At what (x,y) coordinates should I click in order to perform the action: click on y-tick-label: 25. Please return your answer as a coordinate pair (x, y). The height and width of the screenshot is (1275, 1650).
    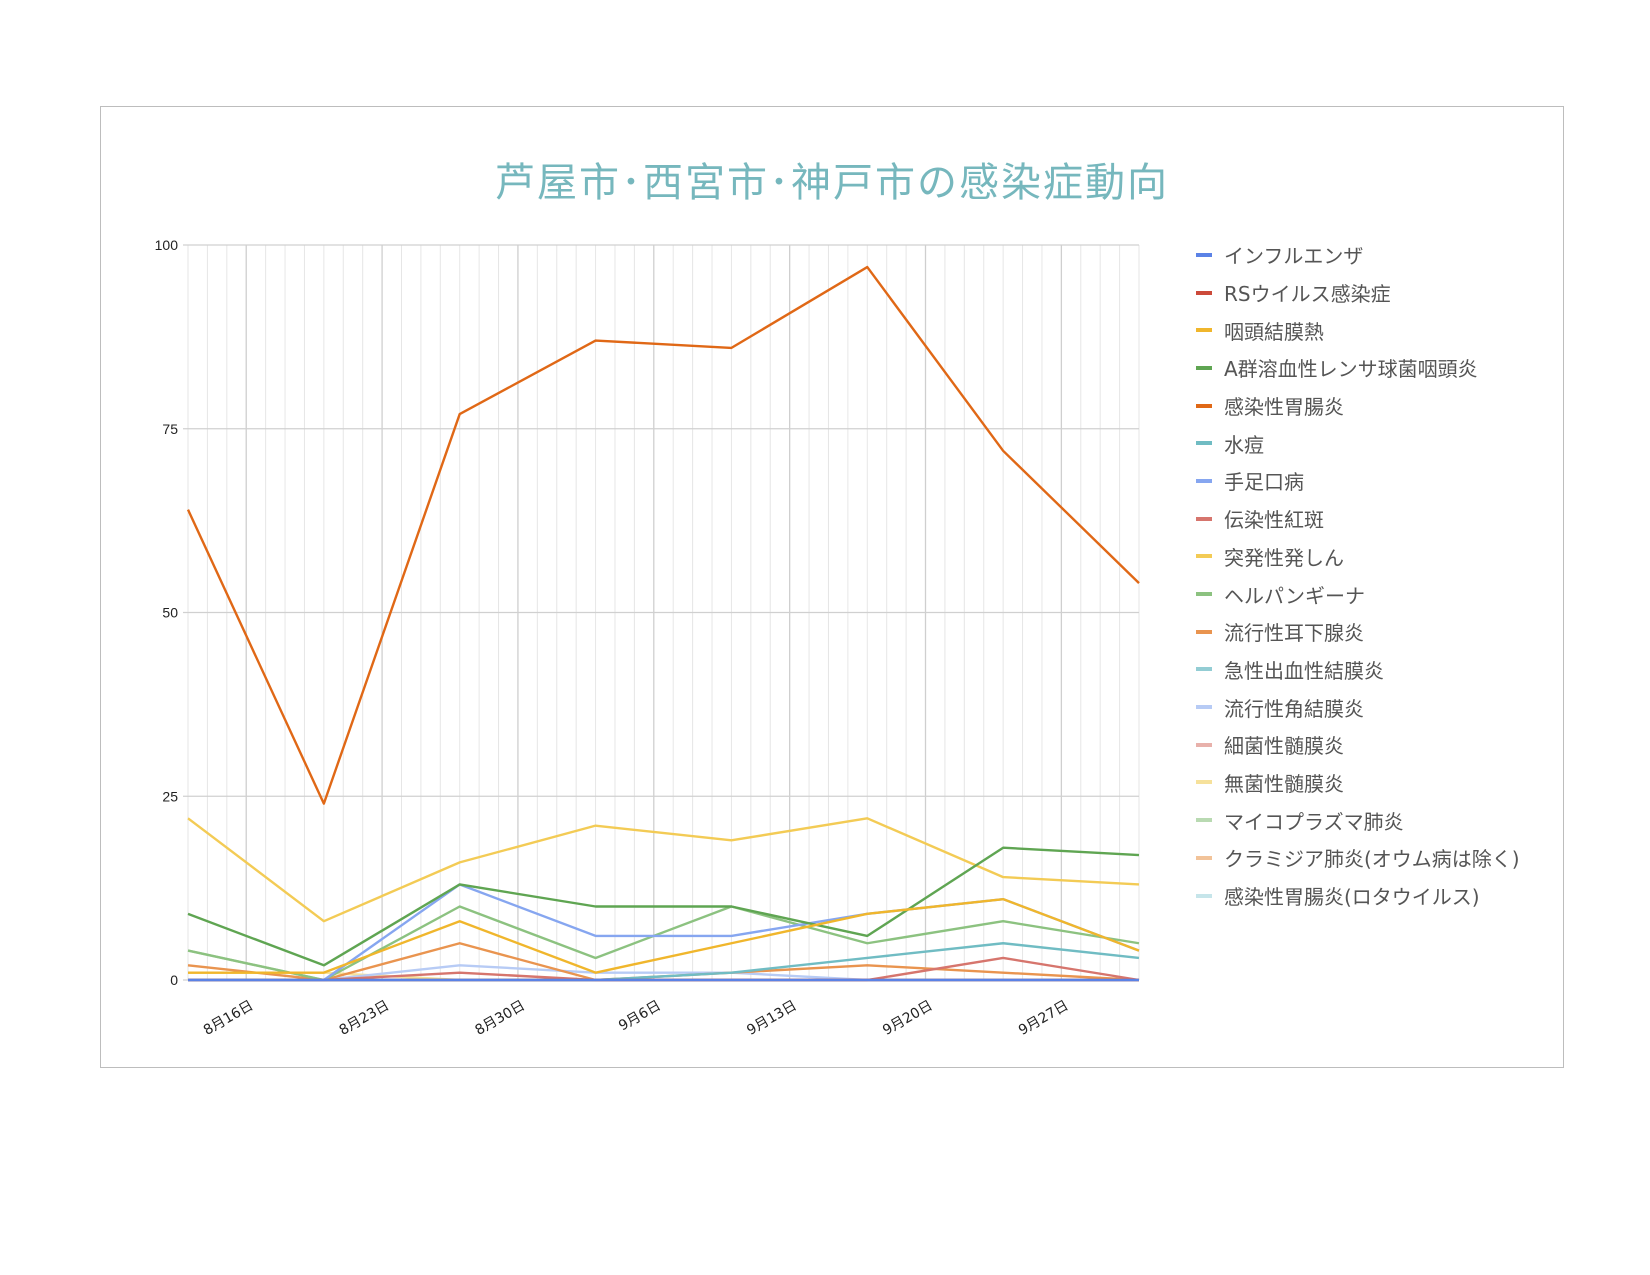
    Looking at the image, I should click on (170, 796).